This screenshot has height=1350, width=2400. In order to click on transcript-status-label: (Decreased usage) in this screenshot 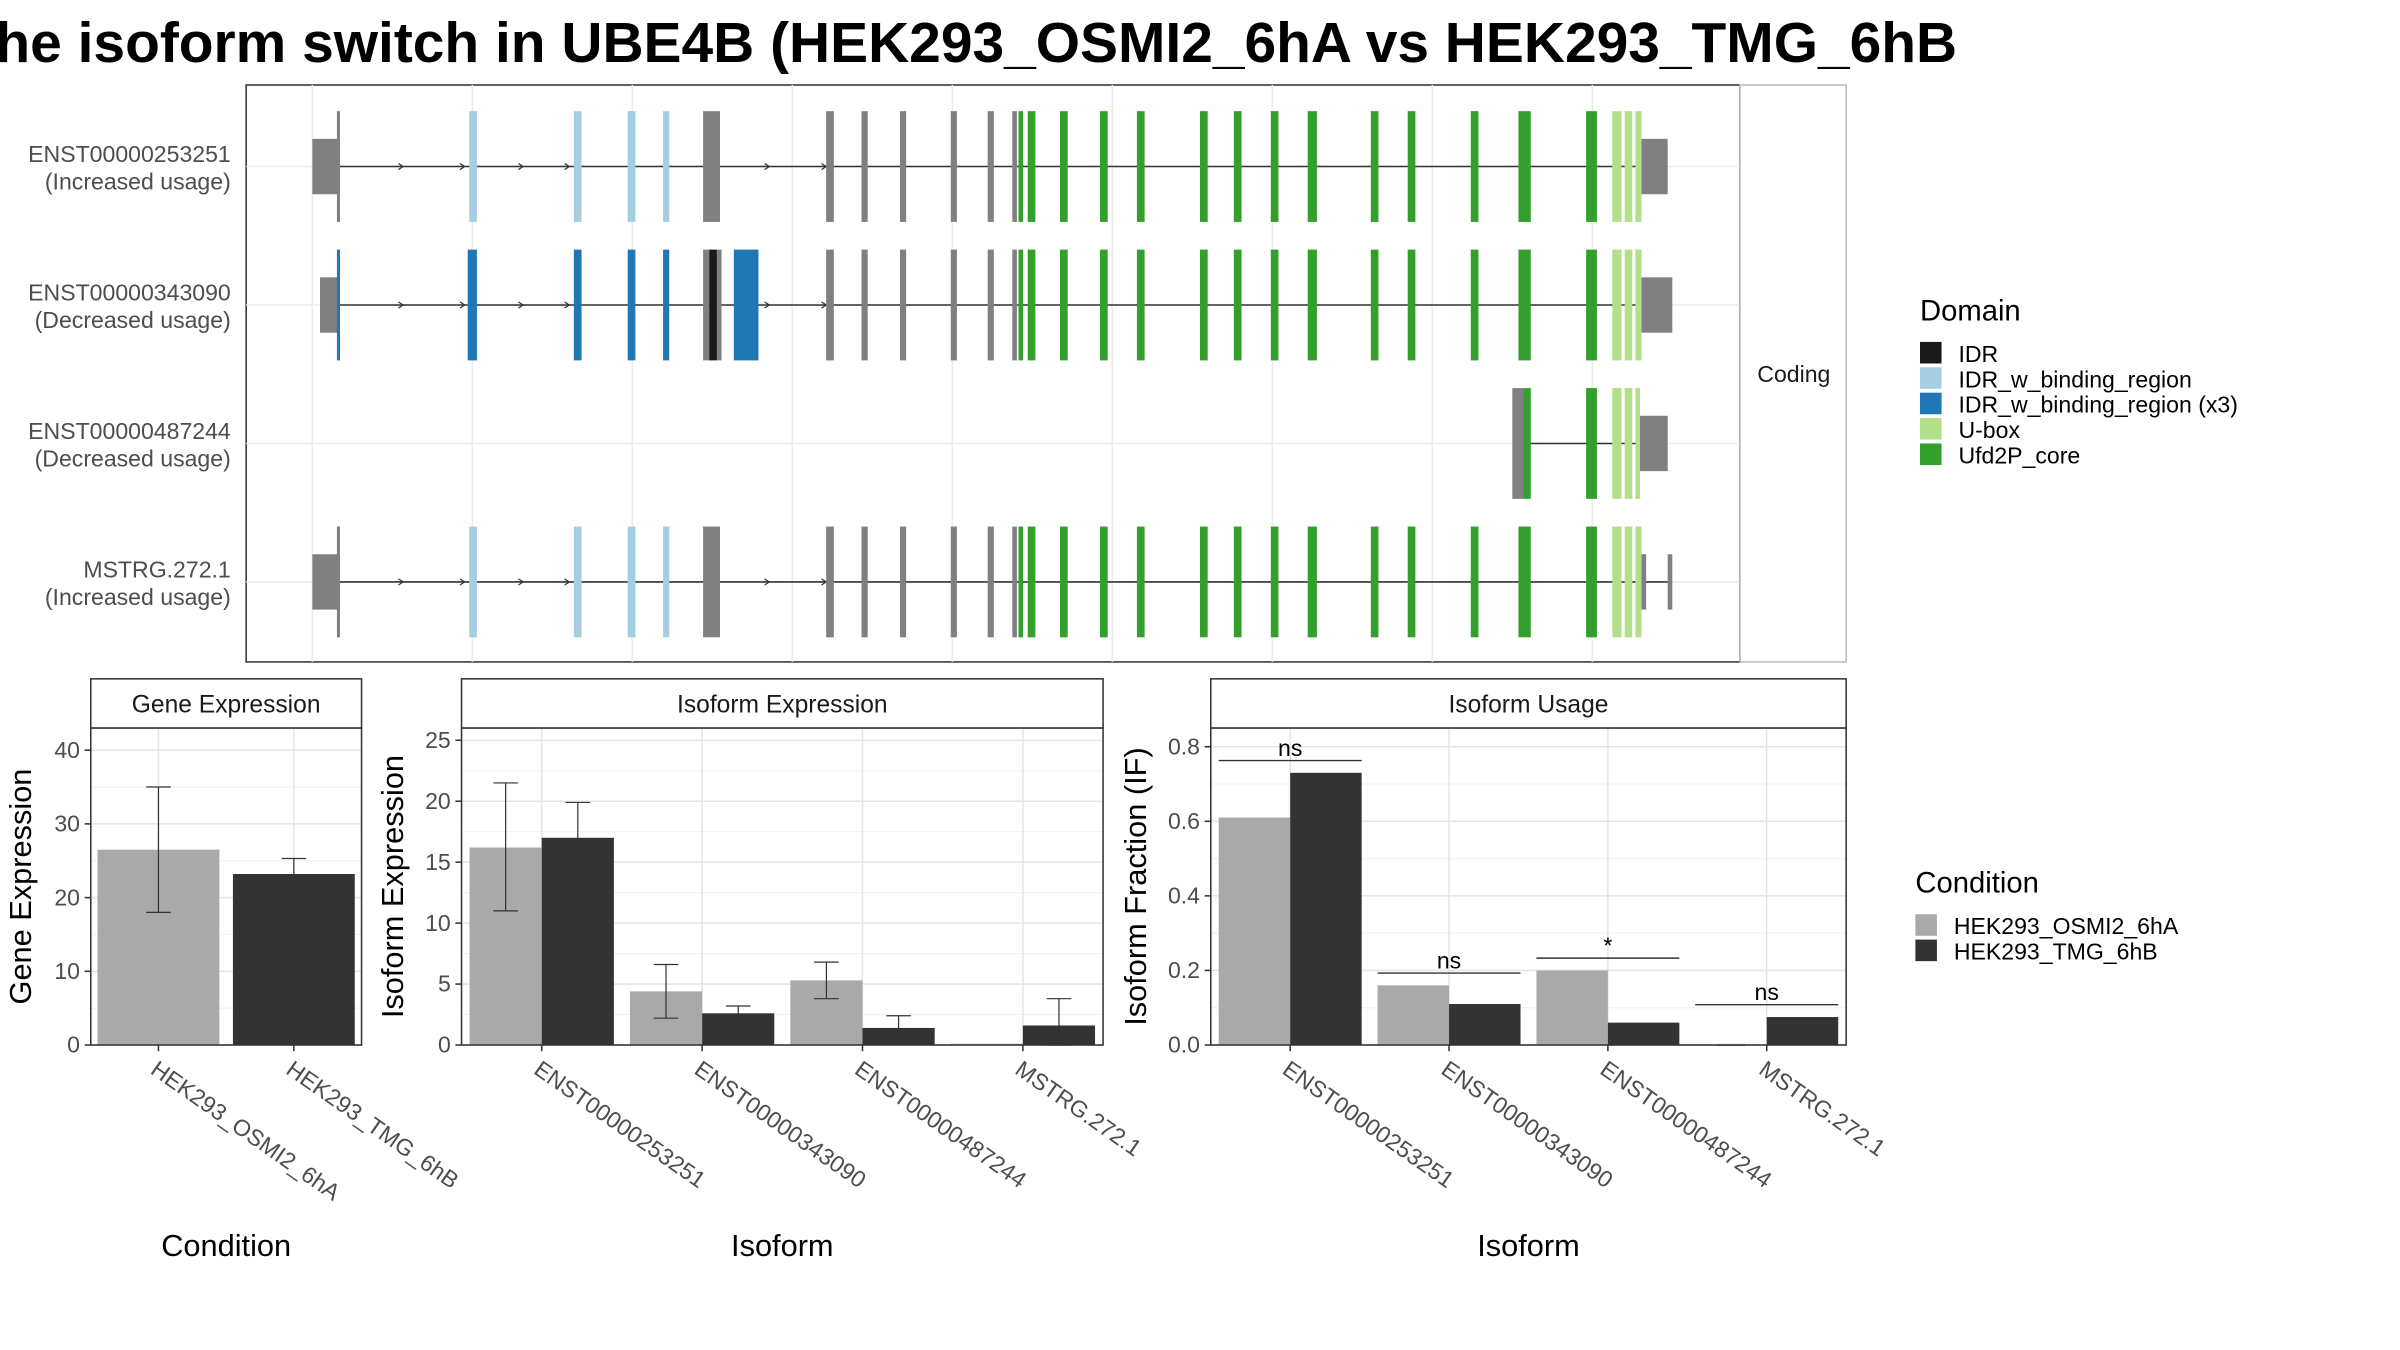, I will do `click(133, 459)`.